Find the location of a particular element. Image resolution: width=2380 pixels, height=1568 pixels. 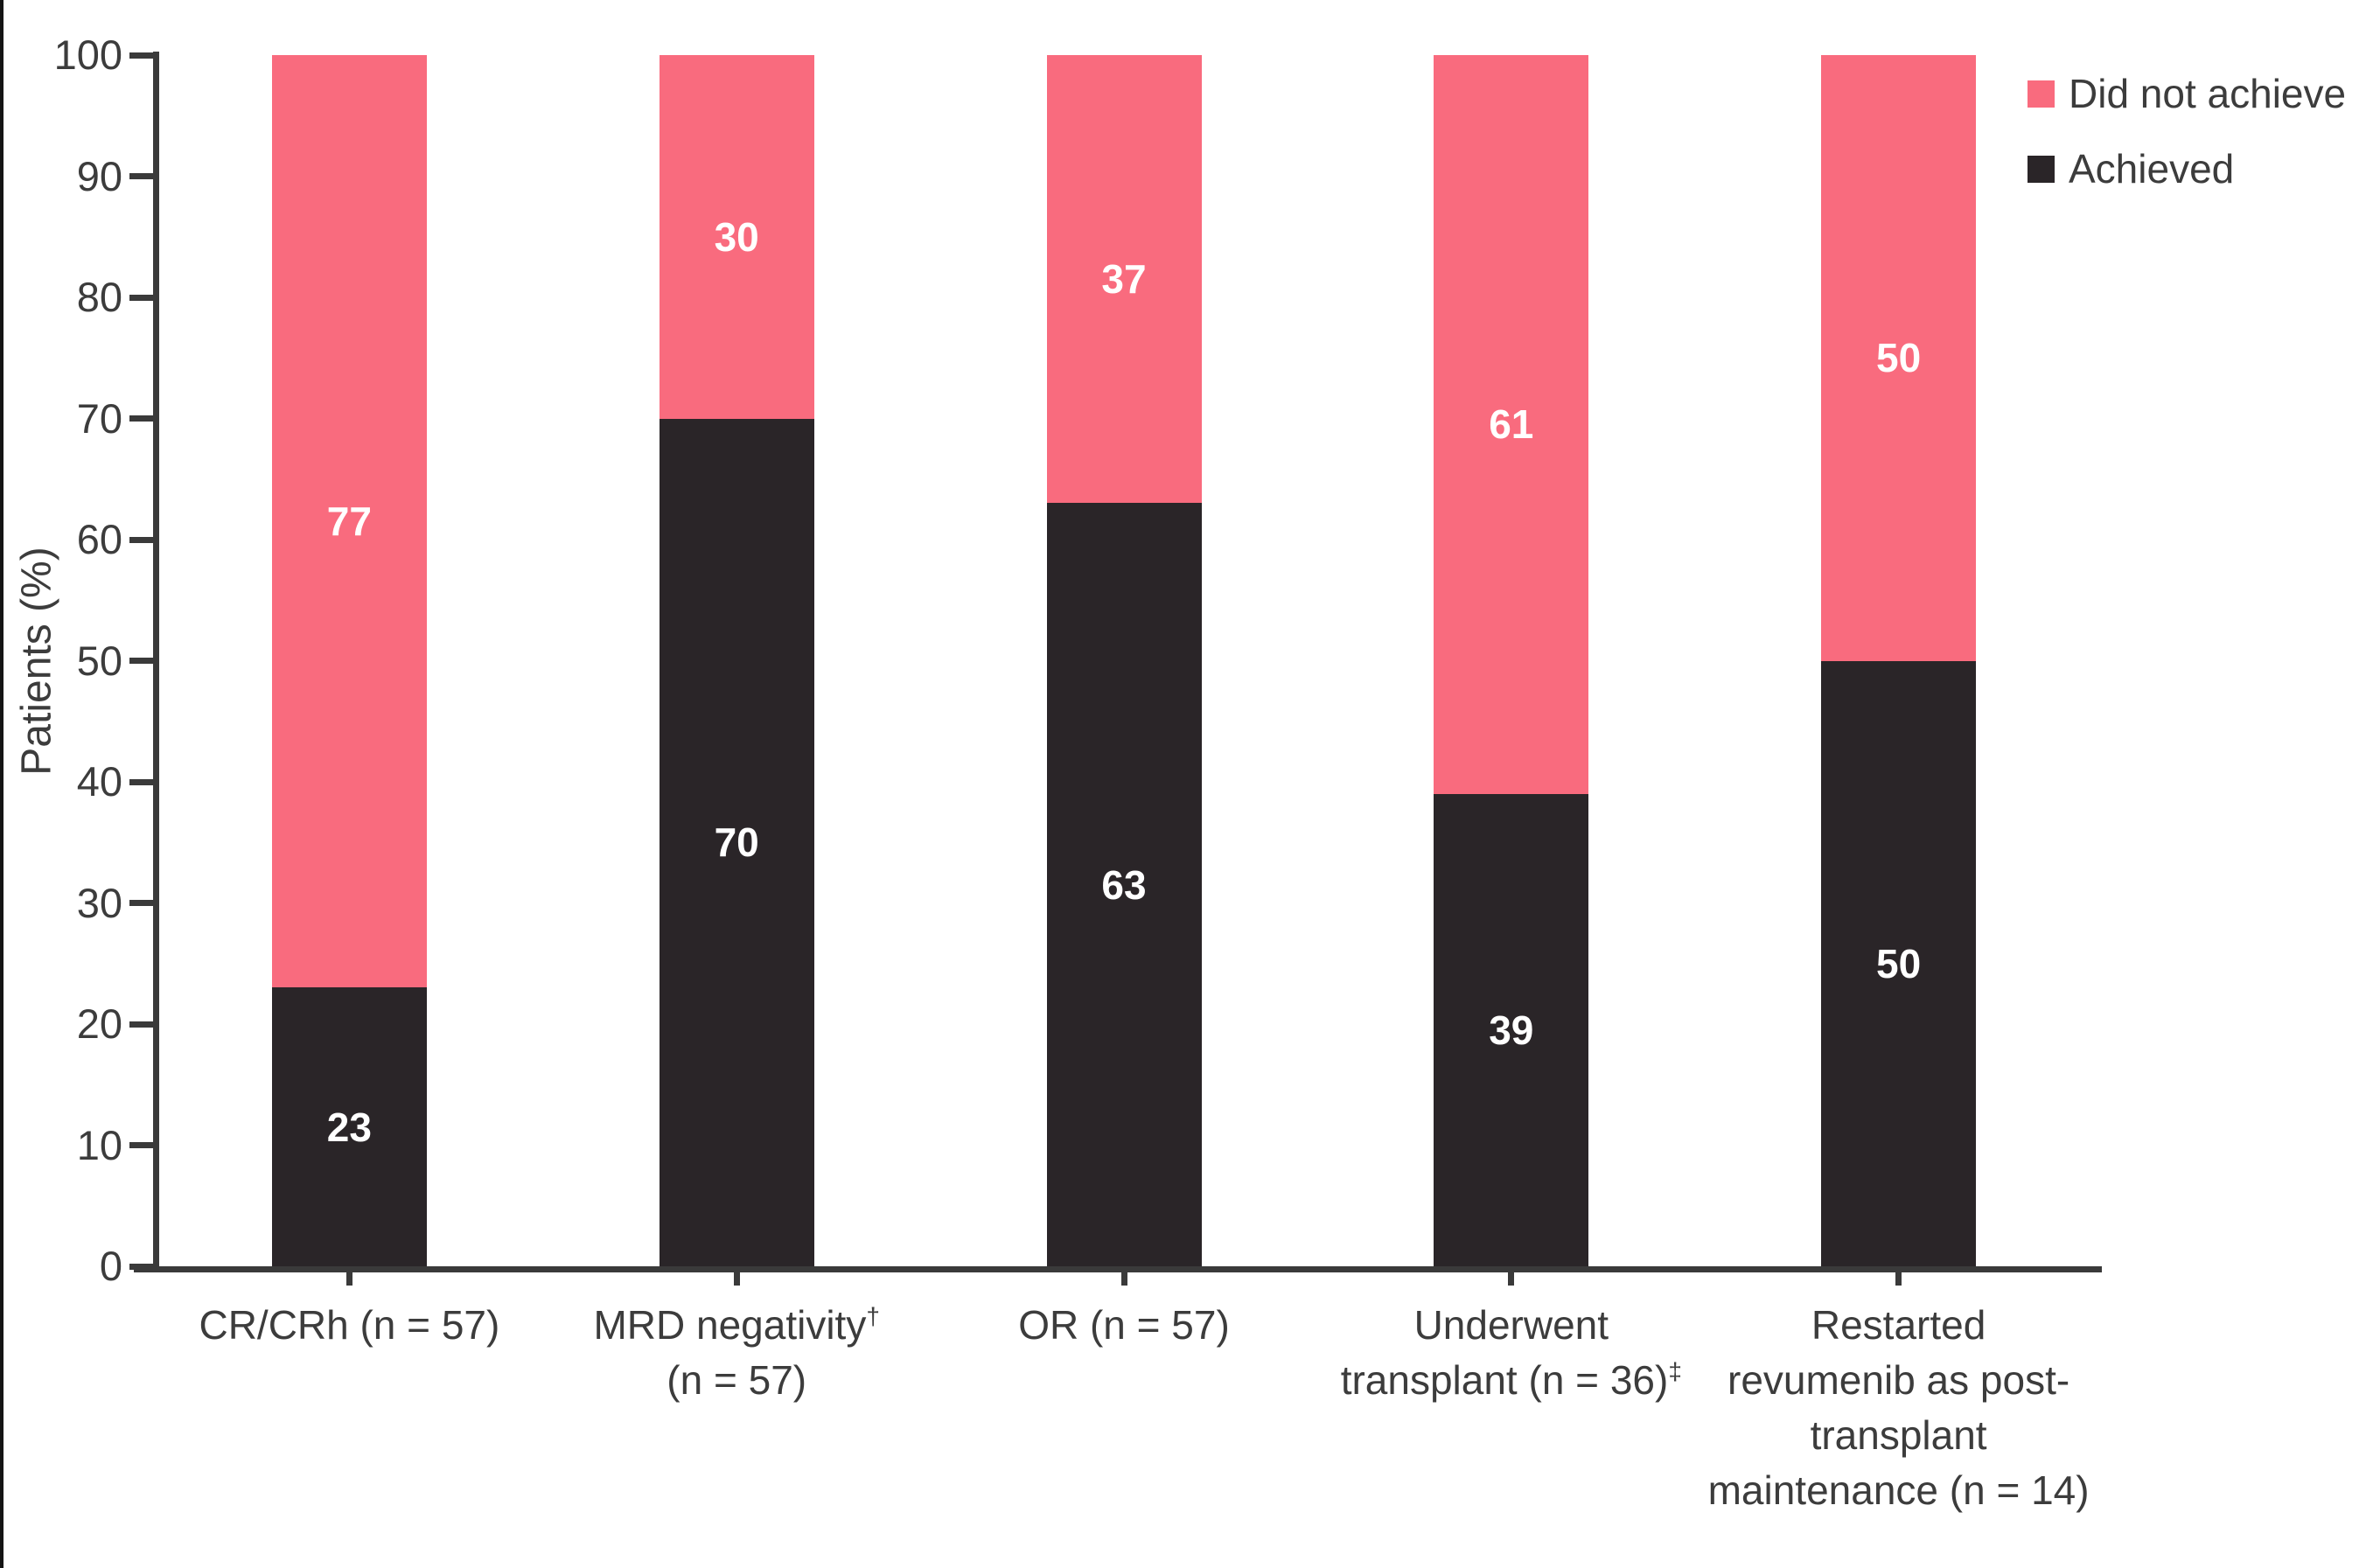

bar-segment-achieved: 39 is located at coordinates (1511, 1029).